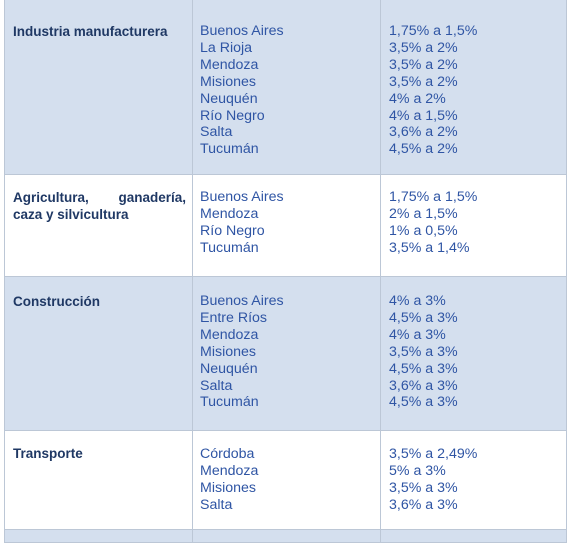 The image size is (569, 543). I want to click on rate-value: 3,5% a 1,4%, so click(429, 247).